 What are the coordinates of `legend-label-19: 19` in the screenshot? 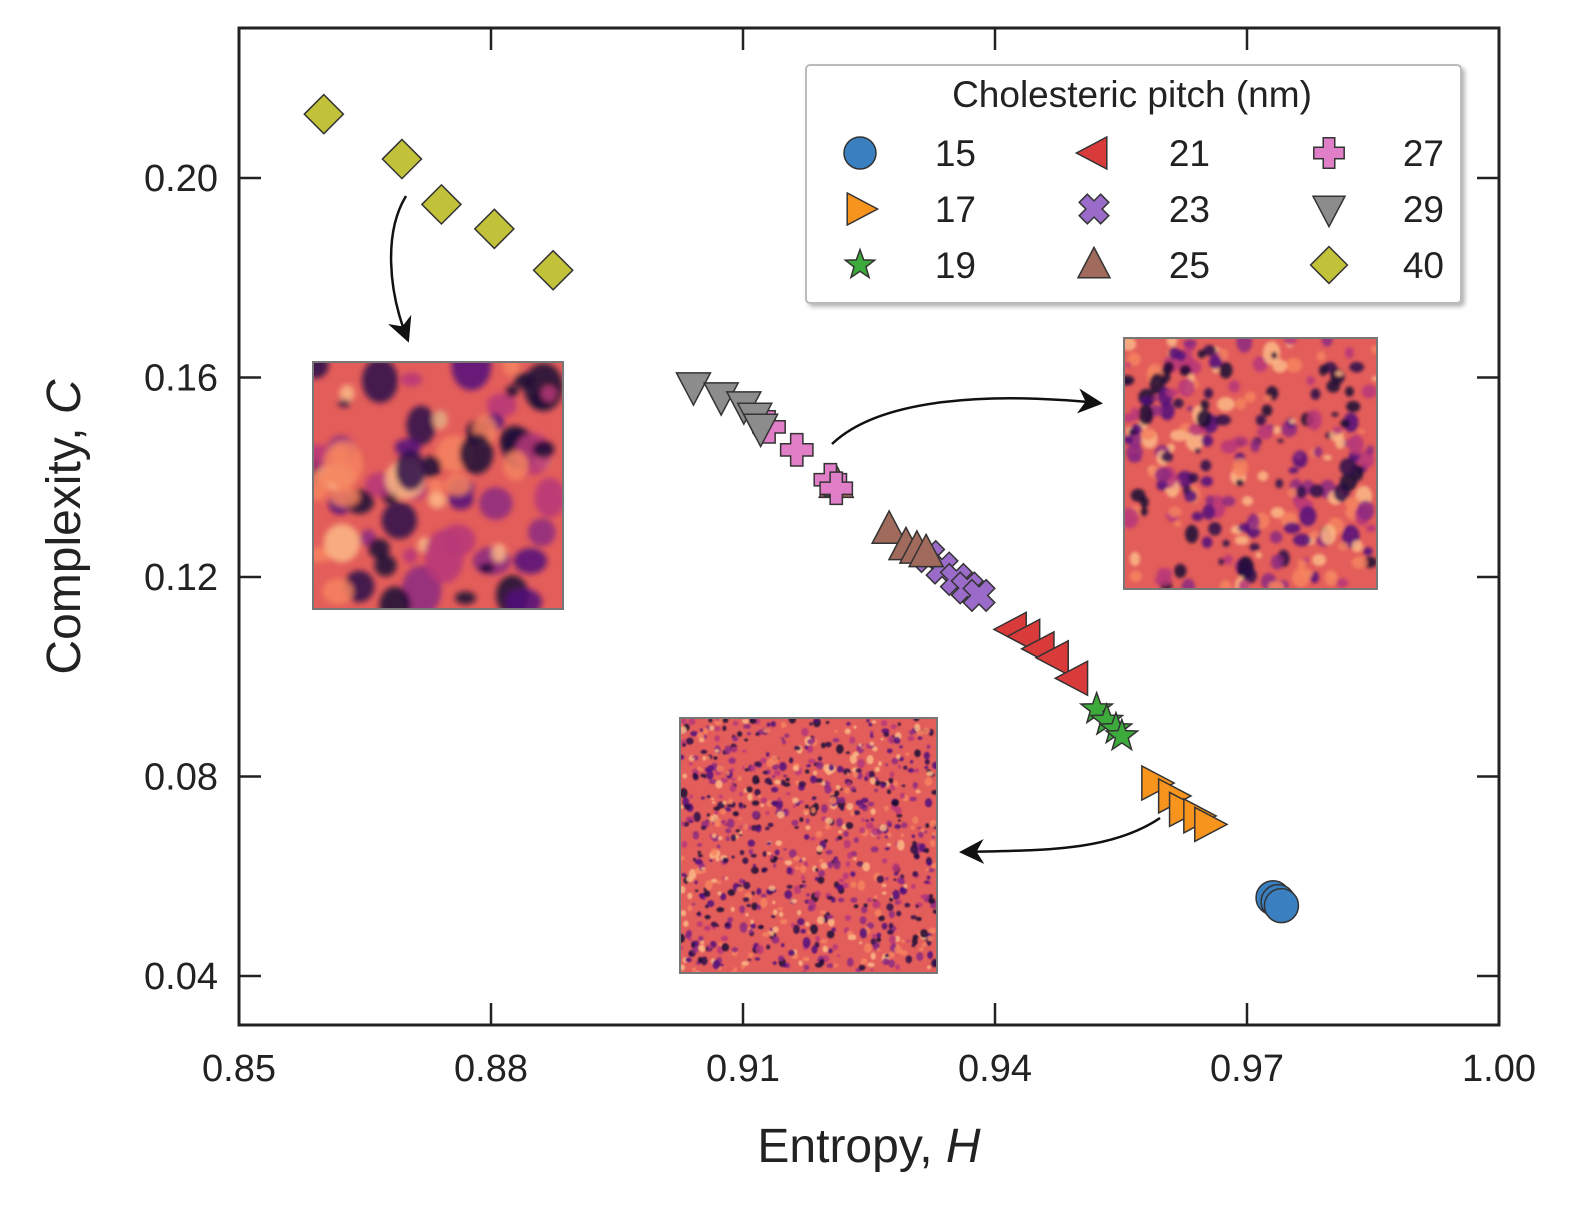 It's located at (955, 265).